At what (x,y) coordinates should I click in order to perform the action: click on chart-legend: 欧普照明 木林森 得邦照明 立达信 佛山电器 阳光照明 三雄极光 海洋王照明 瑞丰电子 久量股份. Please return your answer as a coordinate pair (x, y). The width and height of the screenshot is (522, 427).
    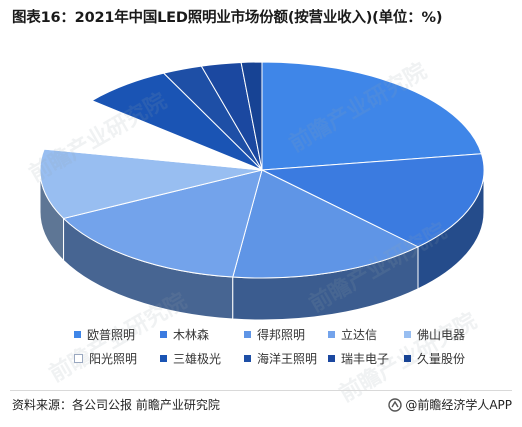
    Looking at the image, I should click on (294, 346).